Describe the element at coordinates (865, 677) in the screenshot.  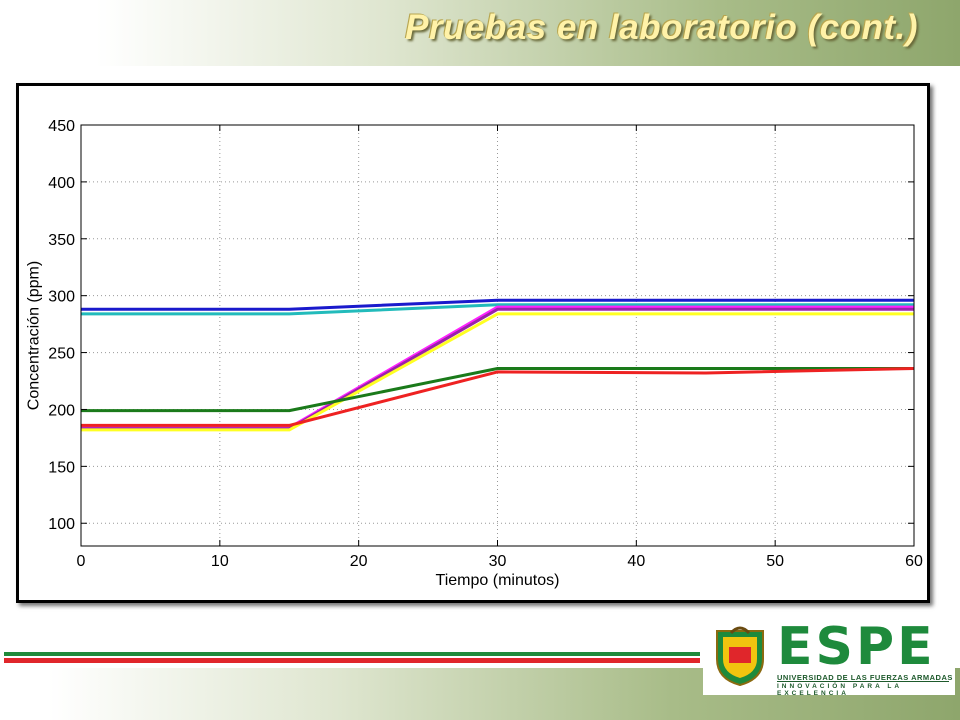
I see `logo-subtitle: UNIVERSIDAD DE LAS FUERZAS ARMADAS` at that location.